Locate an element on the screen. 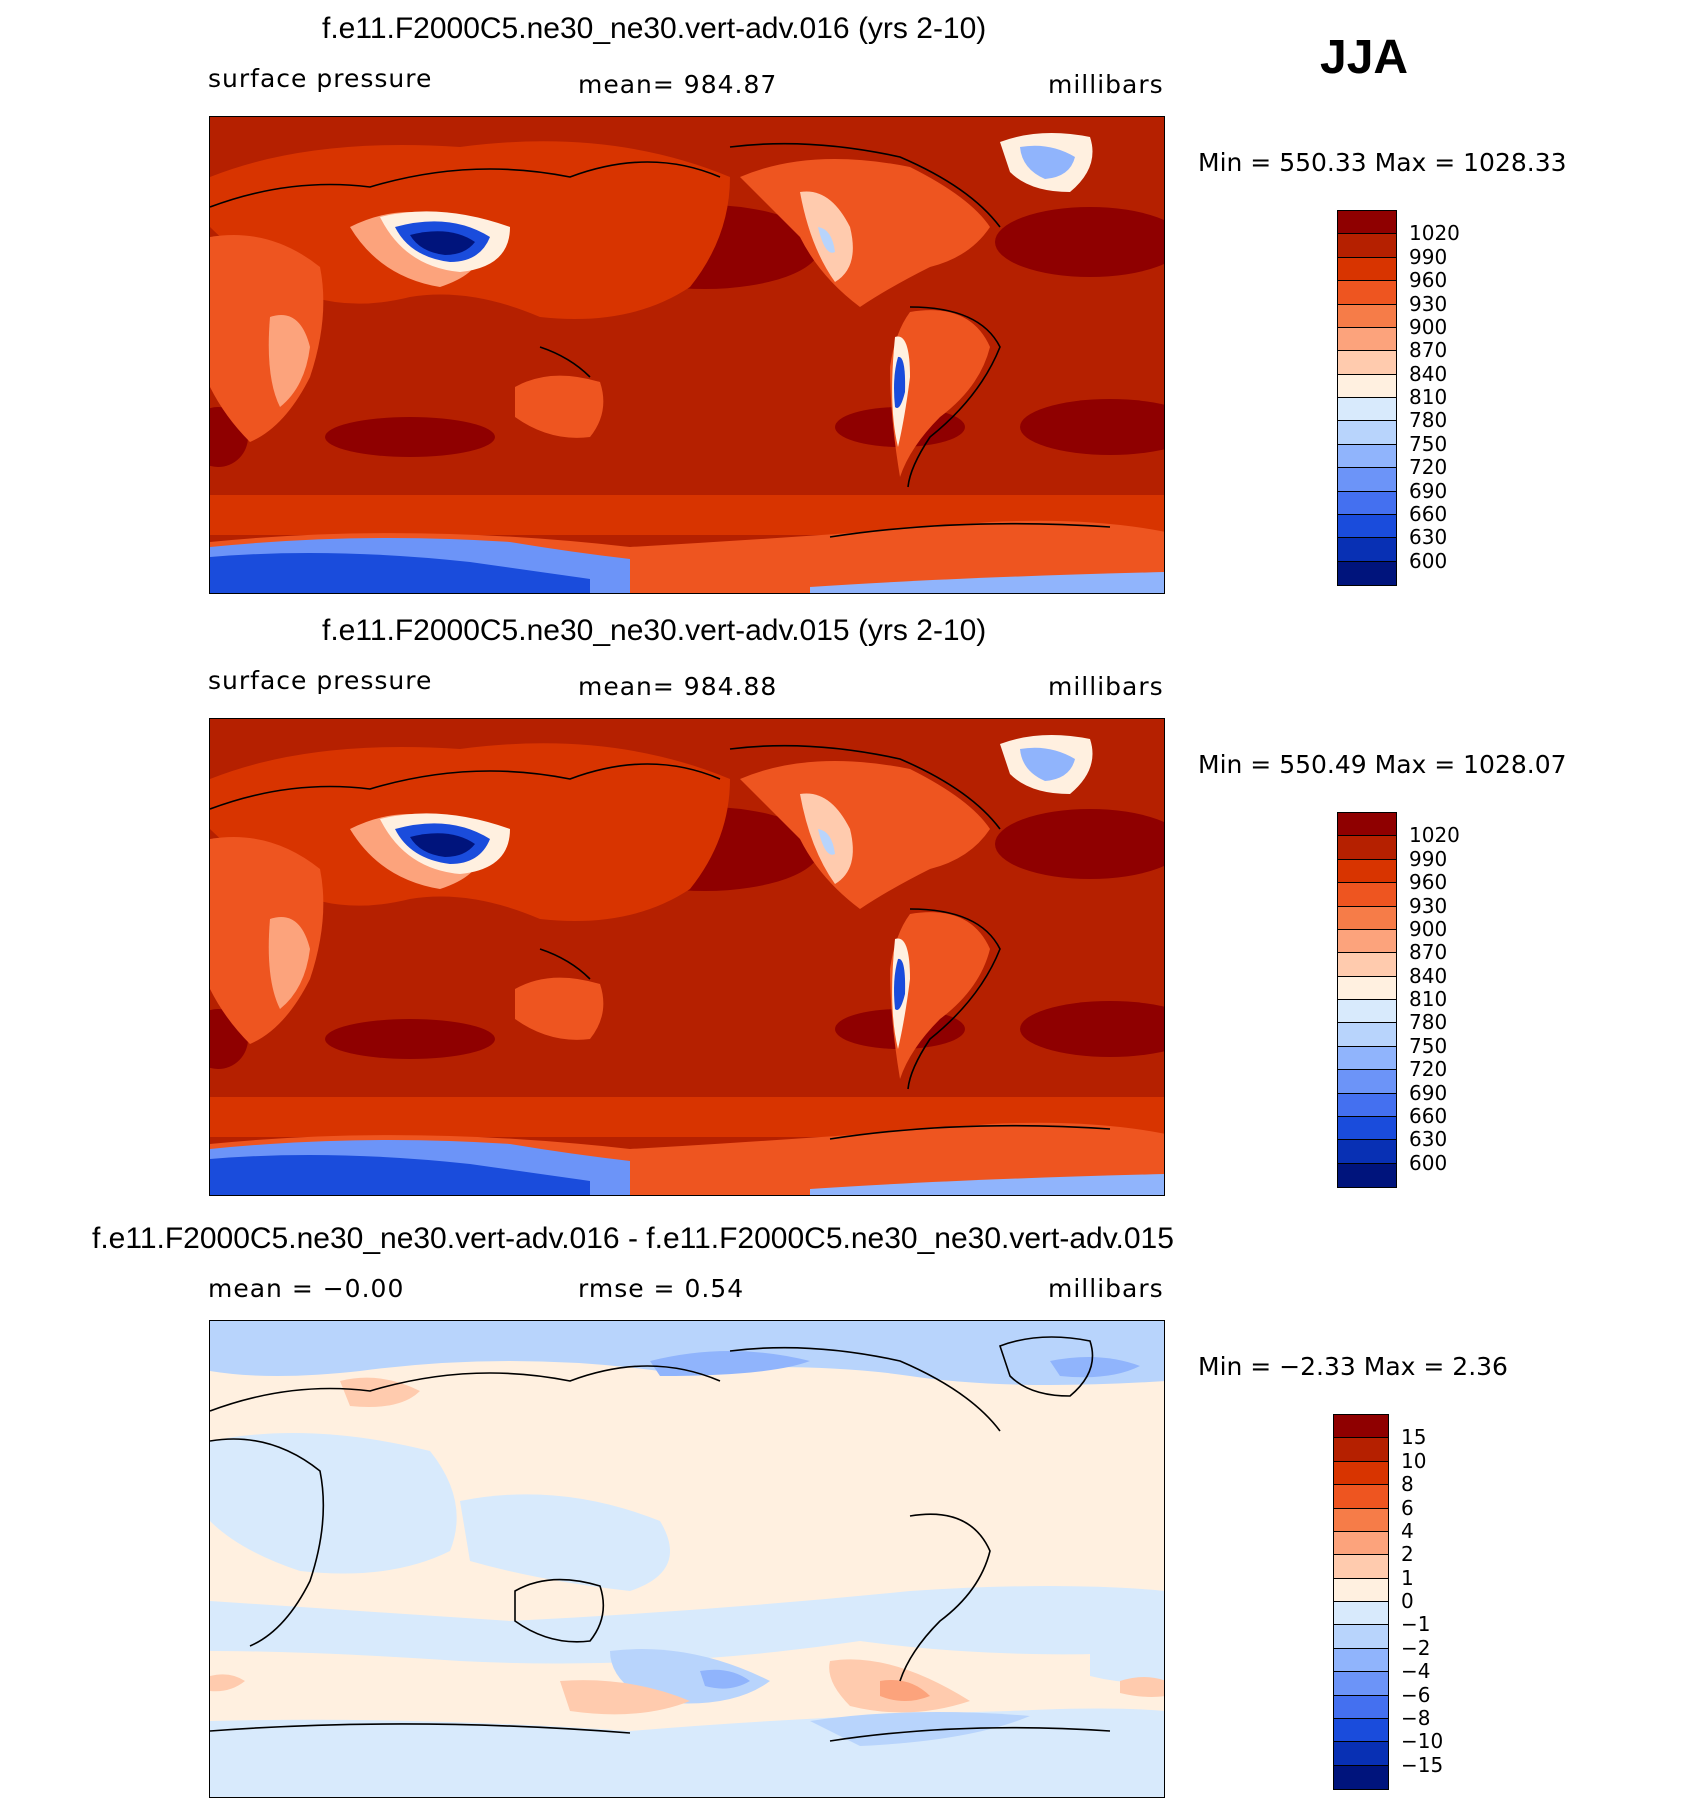  panel2-variable-label: surface pressure is located at coordinates (320, 680).